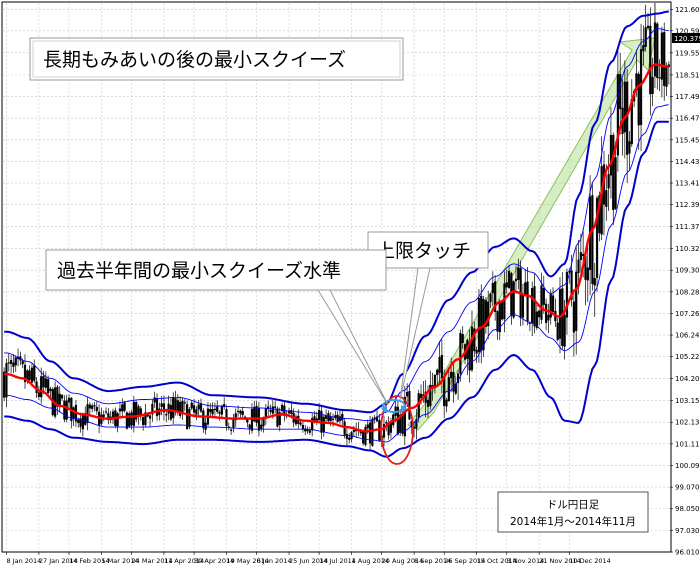 The image size is (700, 570). What do you see at coordinates (687, 184) in the screenshot?
I see `y-tick-label: 113.410` at bounding box center [687, 184].